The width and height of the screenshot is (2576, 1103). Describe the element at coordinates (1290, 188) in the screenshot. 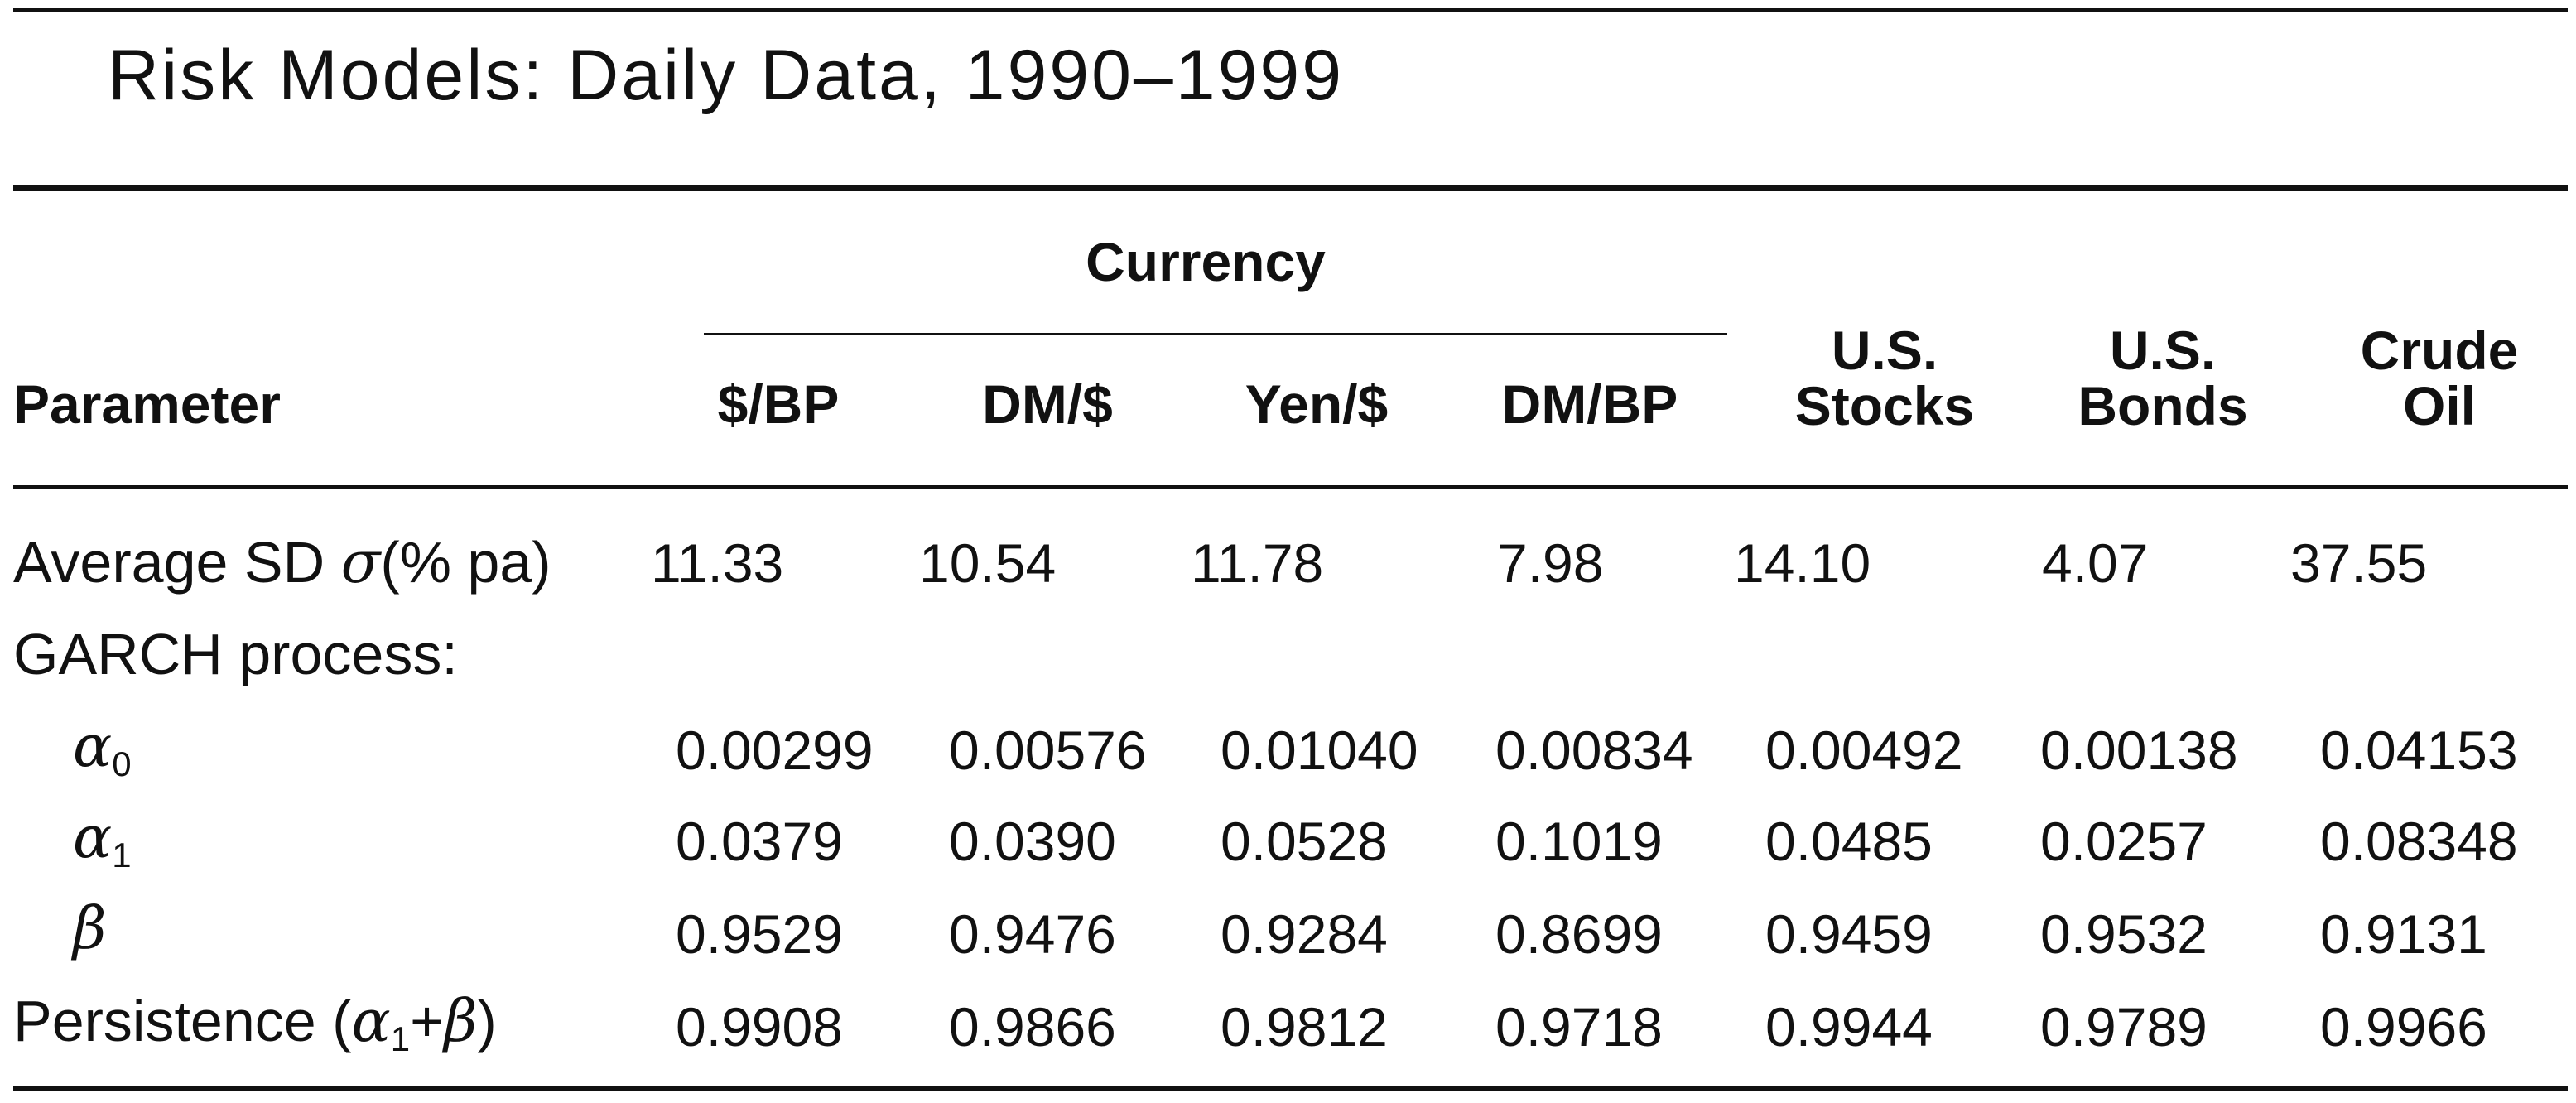

I see `title-rule` at that location.